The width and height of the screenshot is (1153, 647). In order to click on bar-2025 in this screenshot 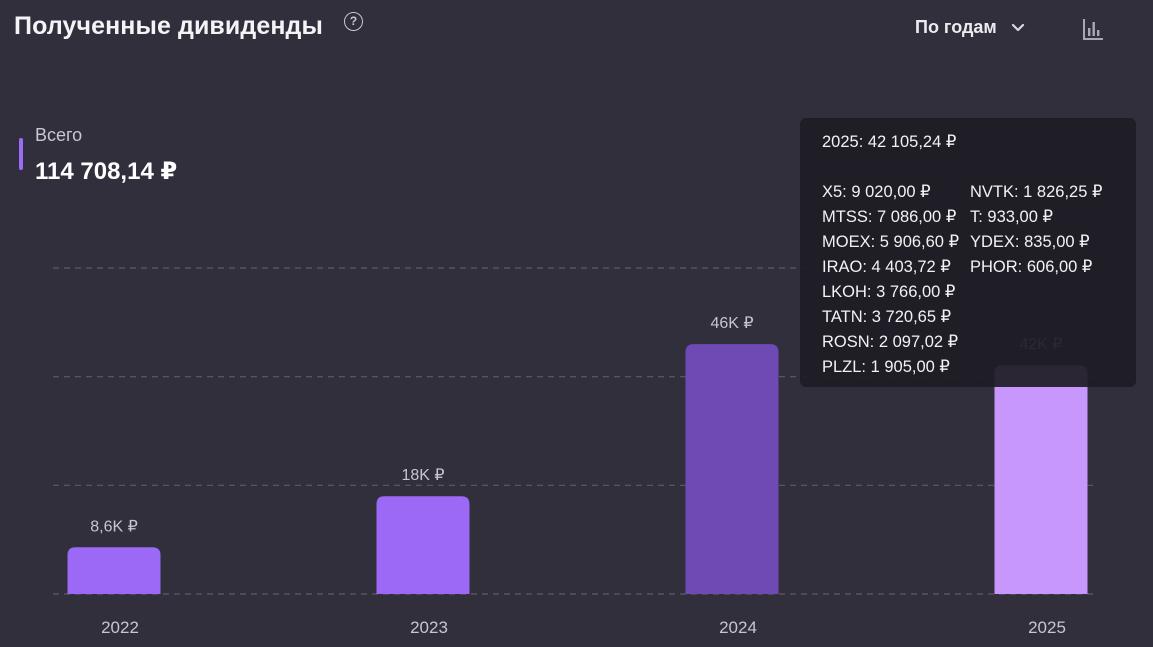, I will do `click(1041, 479)`.